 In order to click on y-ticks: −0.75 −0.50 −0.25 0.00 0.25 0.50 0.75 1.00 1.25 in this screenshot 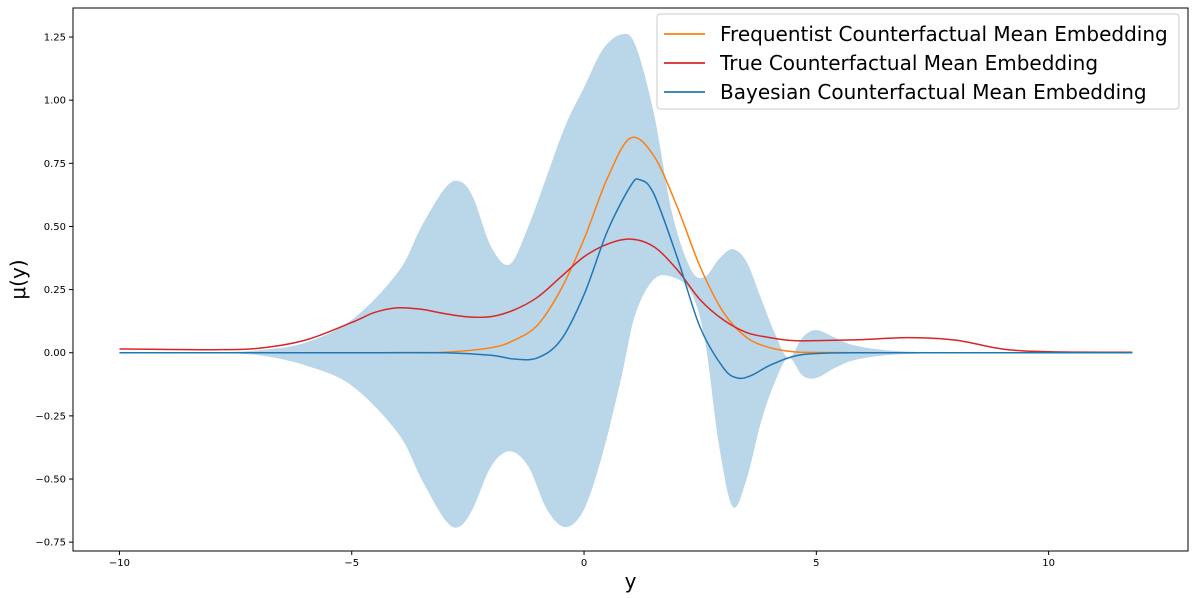, I will do `click(54, 291)`.